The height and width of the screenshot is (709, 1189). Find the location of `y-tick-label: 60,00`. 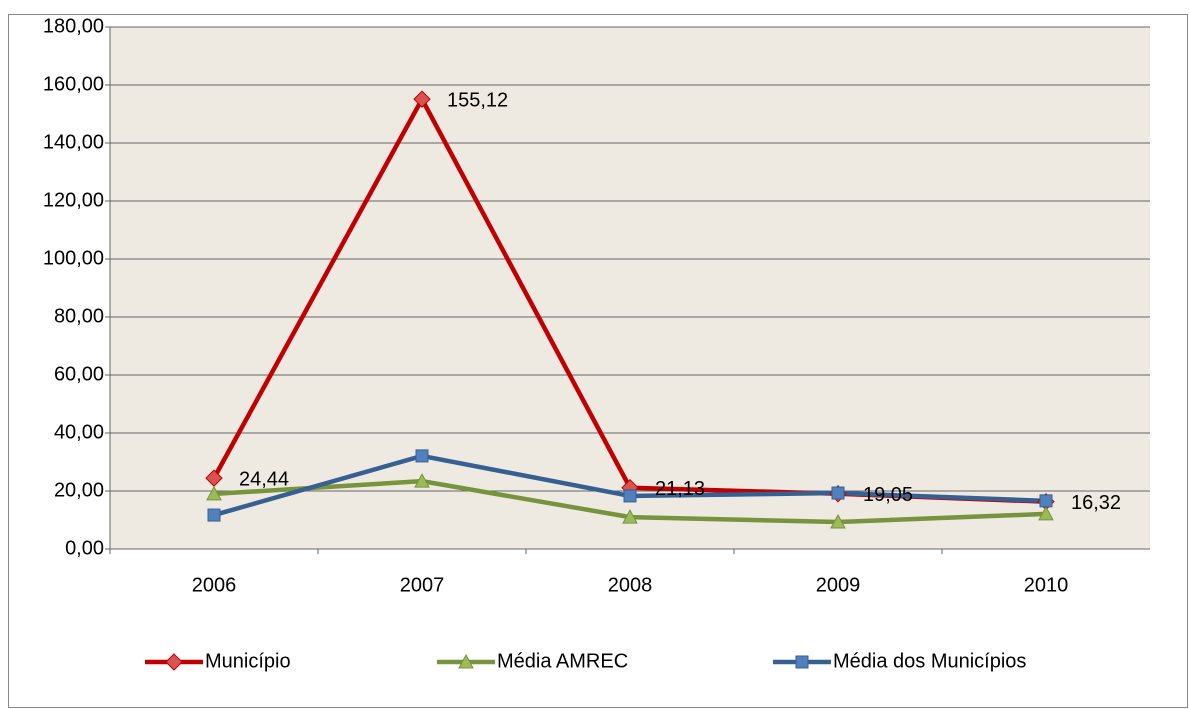

y-tick-label: 60,00 is located at coordinates (79, 374).